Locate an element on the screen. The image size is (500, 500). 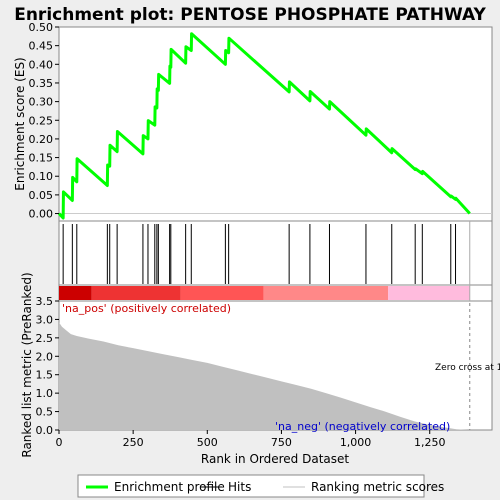
rank-ytick-label-6: 0.5 is located at coordinates (45, 412).